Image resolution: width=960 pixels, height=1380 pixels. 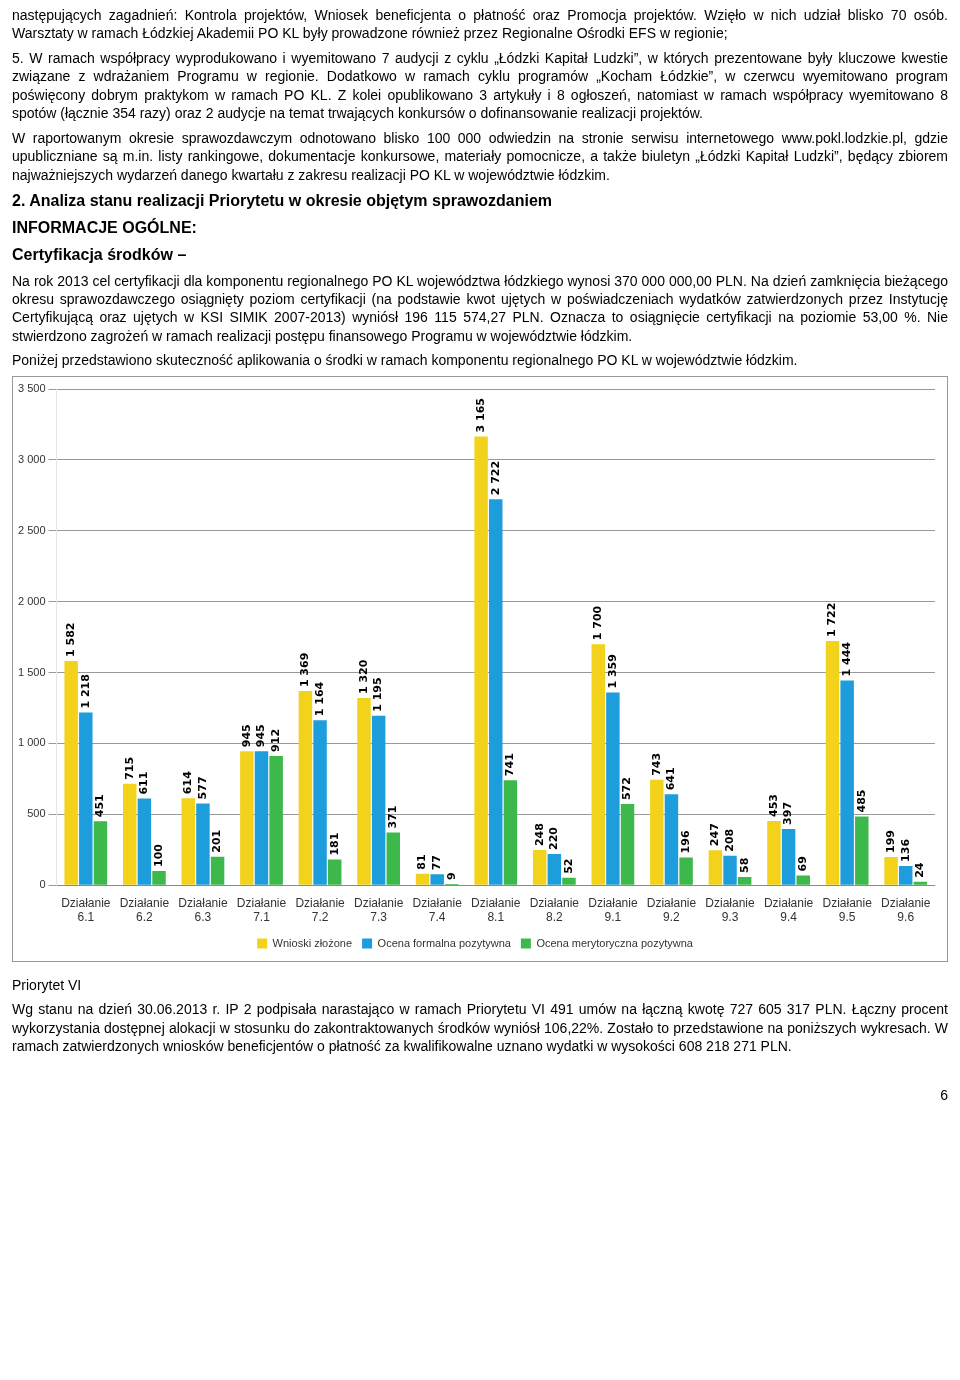 I want to click on data-label: 52, so click(x=568, y=866).